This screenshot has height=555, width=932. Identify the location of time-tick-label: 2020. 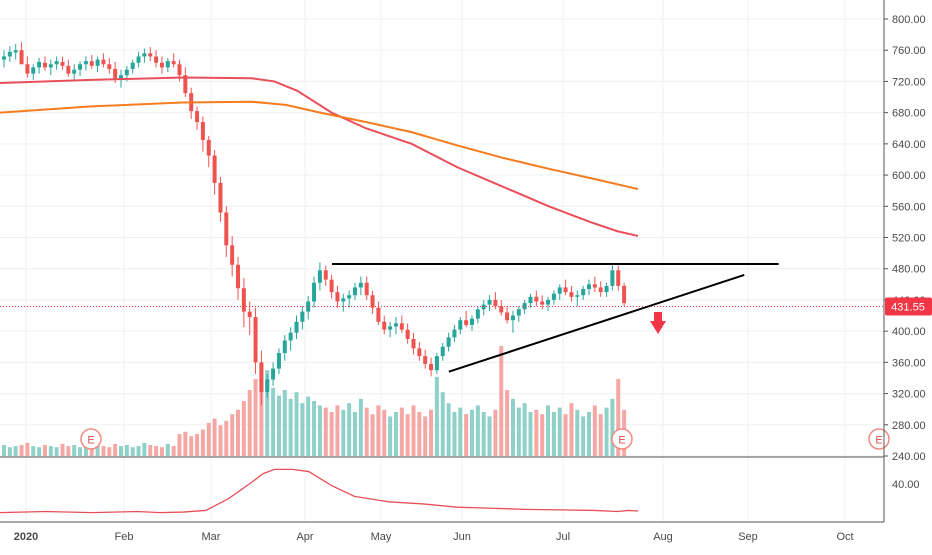
(26, 537).